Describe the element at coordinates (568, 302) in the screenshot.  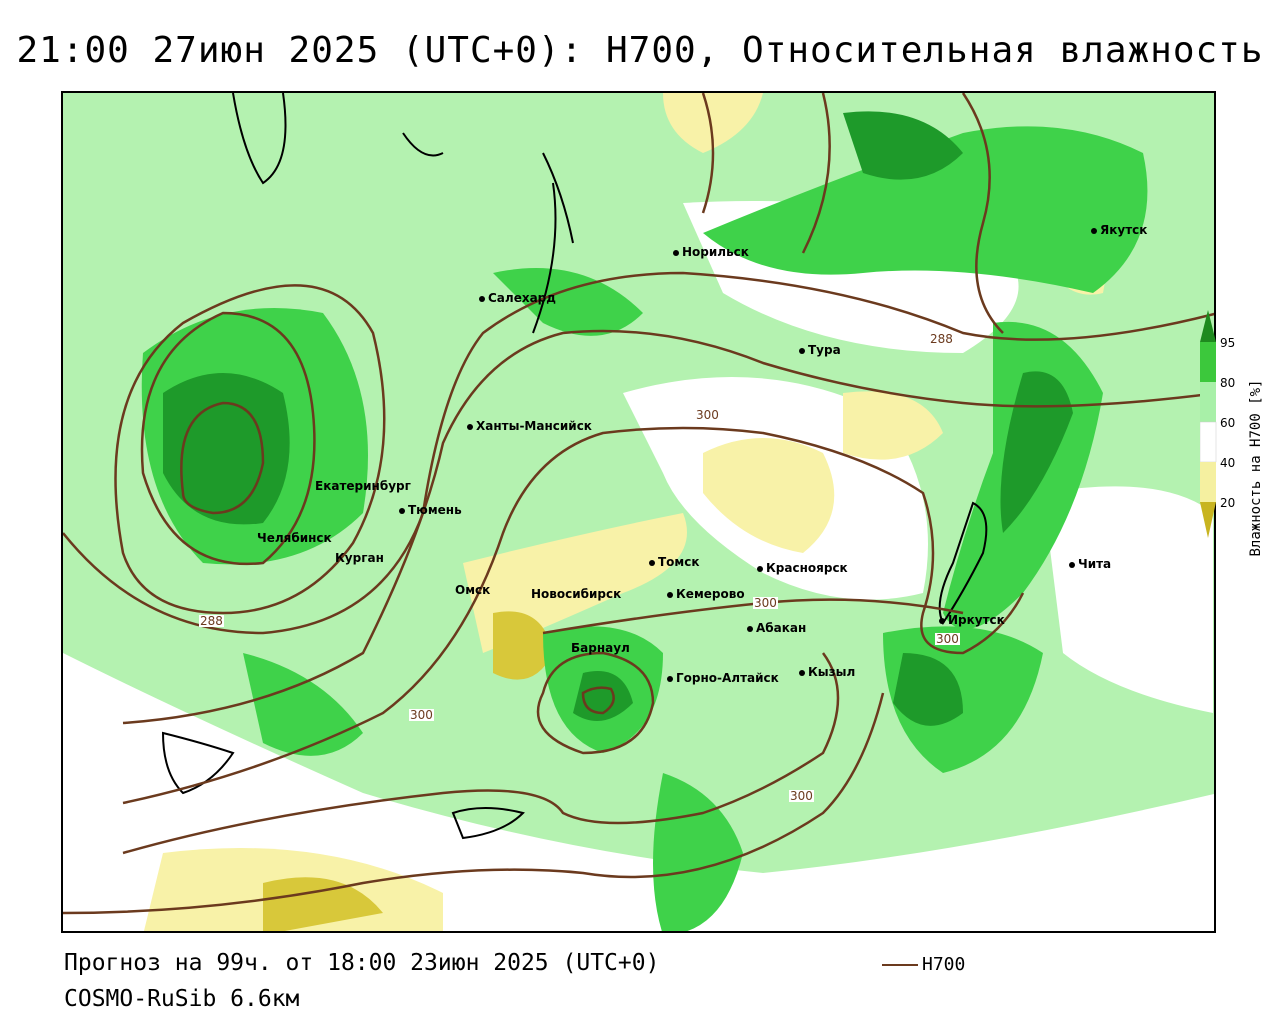
I see `wet-region-salekhard` at that location.